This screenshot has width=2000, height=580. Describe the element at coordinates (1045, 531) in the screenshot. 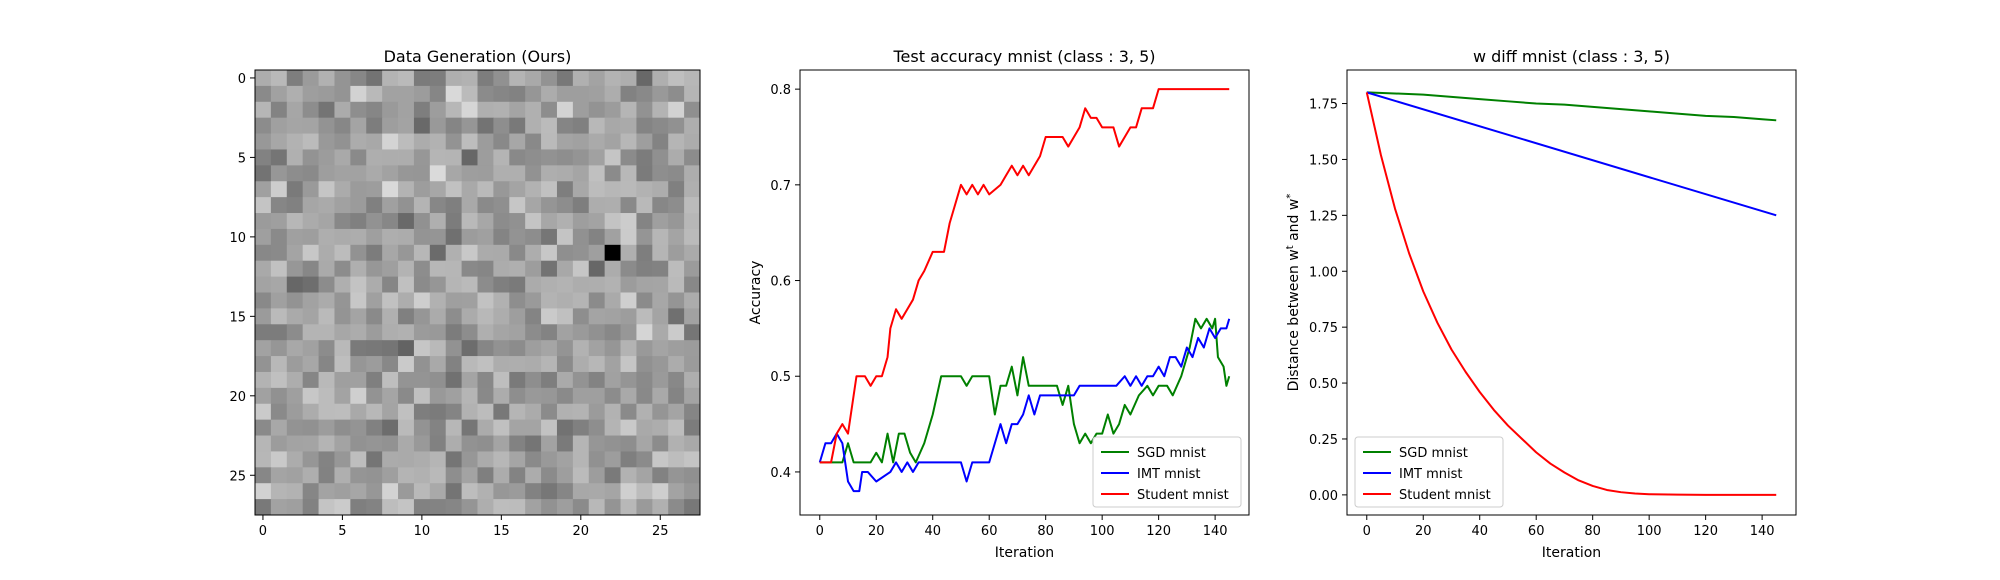

I see `xtick-label: 80` at that location.